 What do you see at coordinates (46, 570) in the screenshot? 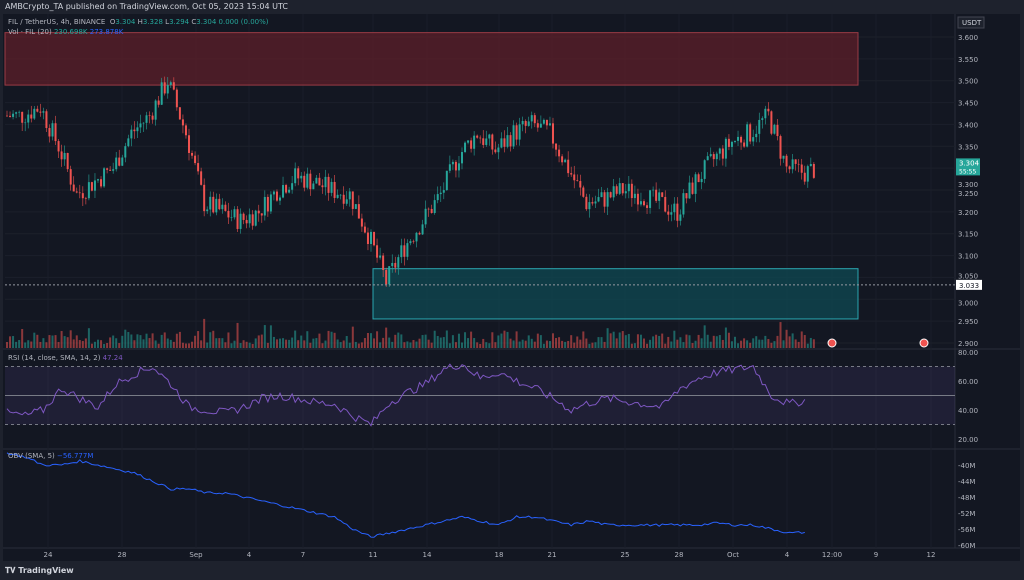
I see `brand-name: TradingView` at bounding box center [46, 570].